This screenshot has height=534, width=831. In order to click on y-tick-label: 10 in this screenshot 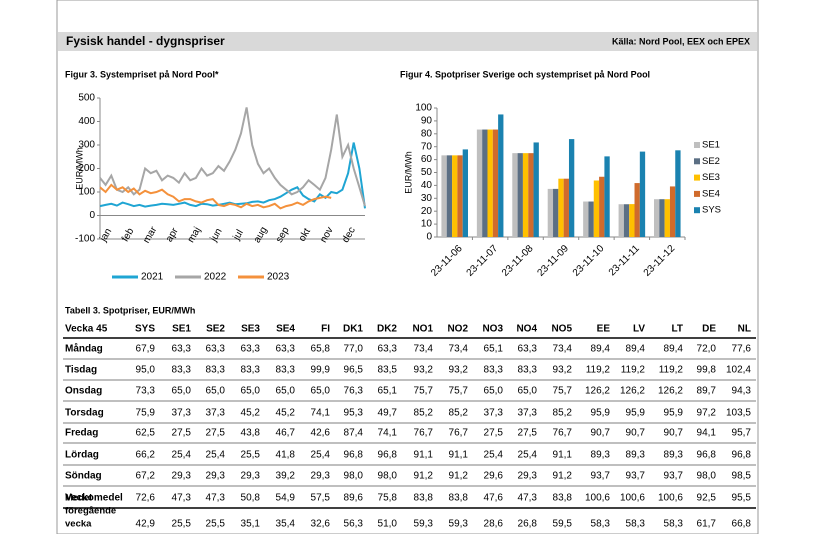, I will do `click(427, 224)`.